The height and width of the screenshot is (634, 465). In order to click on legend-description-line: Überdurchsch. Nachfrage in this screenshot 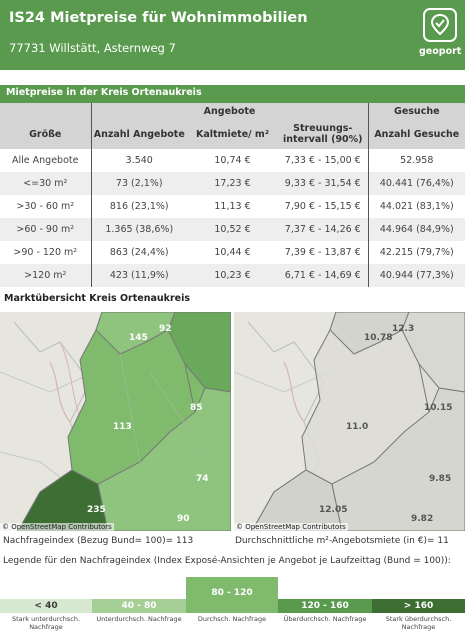, I will do `click(325, 619)`.